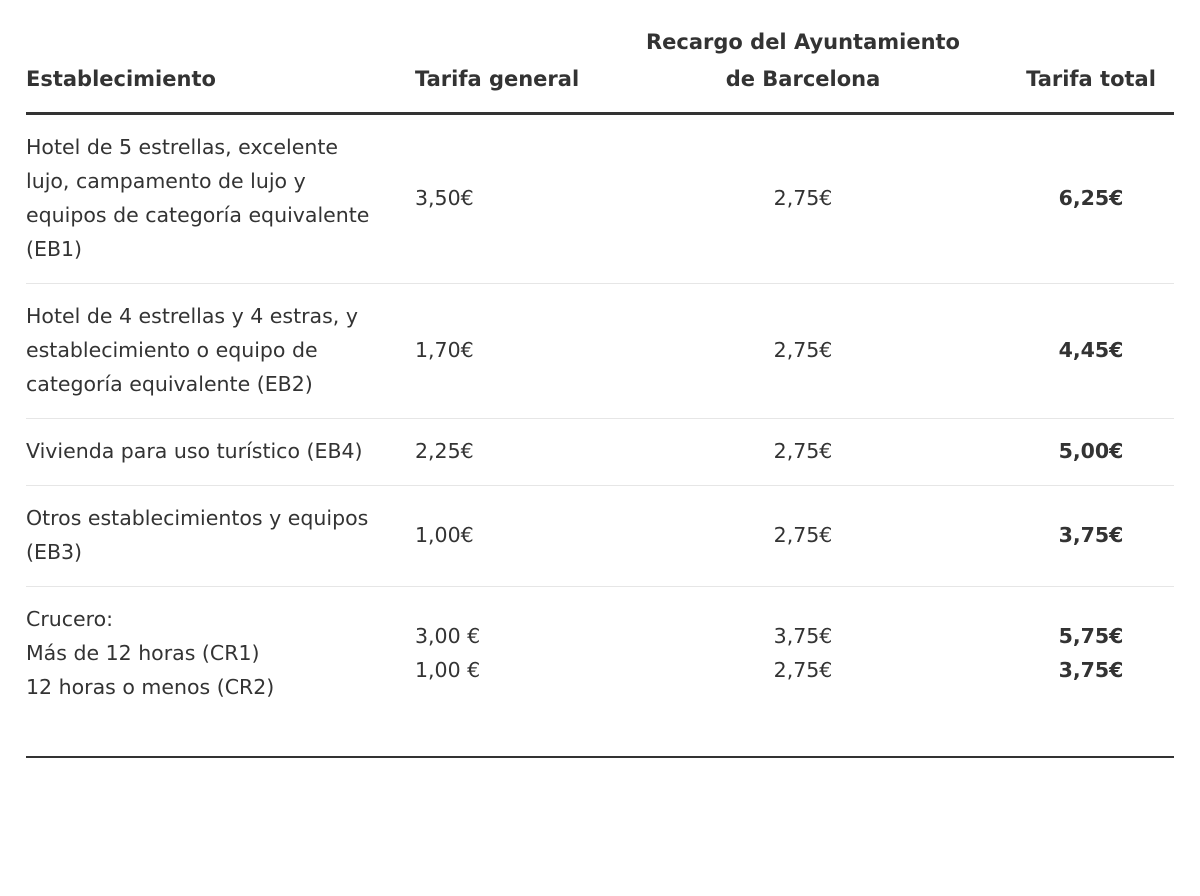  I want to click on general-rate-line: 3,00 €, so click(448, 636).